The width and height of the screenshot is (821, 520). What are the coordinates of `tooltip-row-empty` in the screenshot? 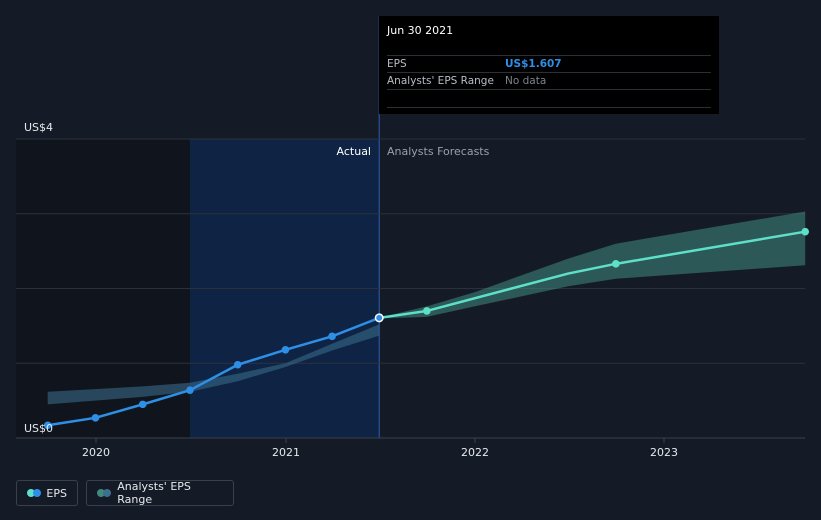 It's located at (549, 98).